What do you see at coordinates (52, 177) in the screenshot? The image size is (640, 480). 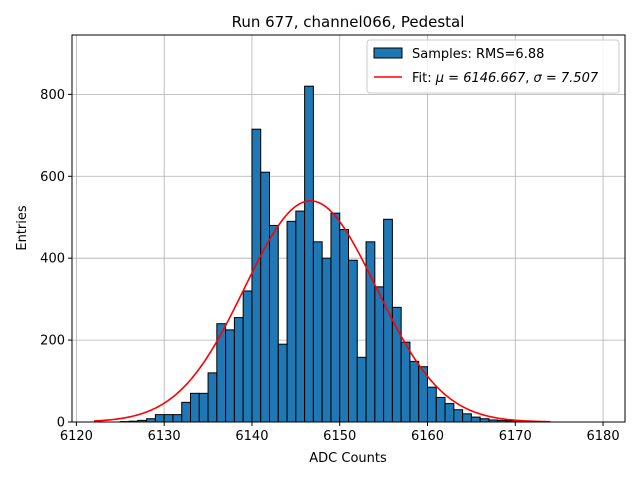 I see `y-tick-label: 600` at bounding box center [52, 177].